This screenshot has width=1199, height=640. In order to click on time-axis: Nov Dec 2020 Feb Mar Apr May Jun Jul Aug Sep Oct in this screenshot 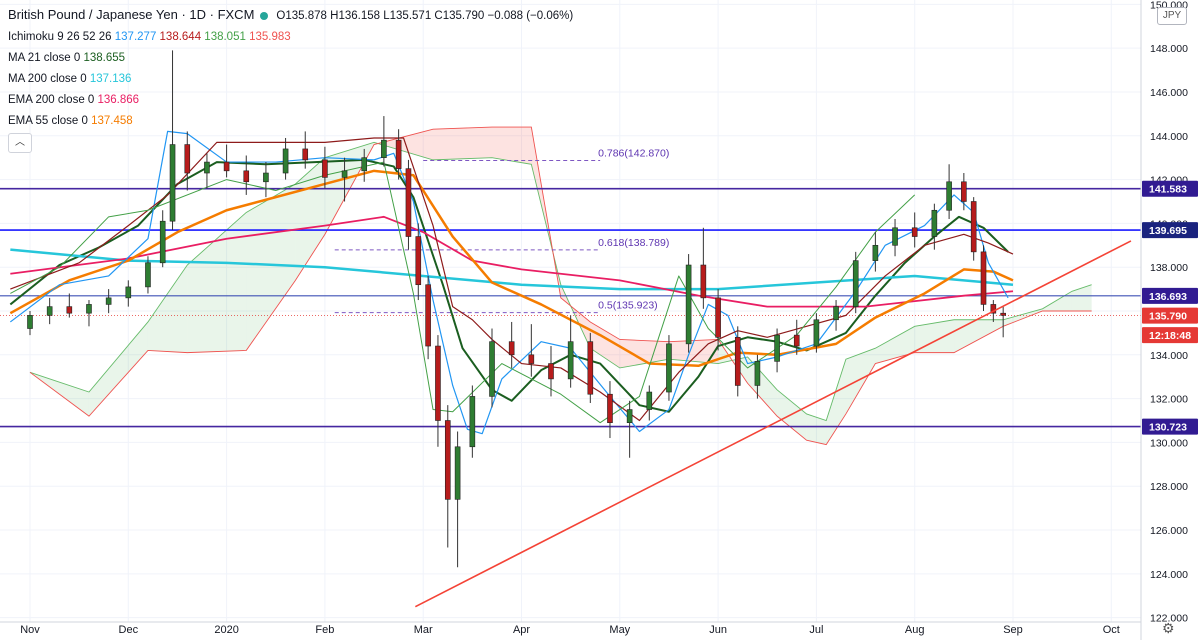, I will do `click(570, 628)`.